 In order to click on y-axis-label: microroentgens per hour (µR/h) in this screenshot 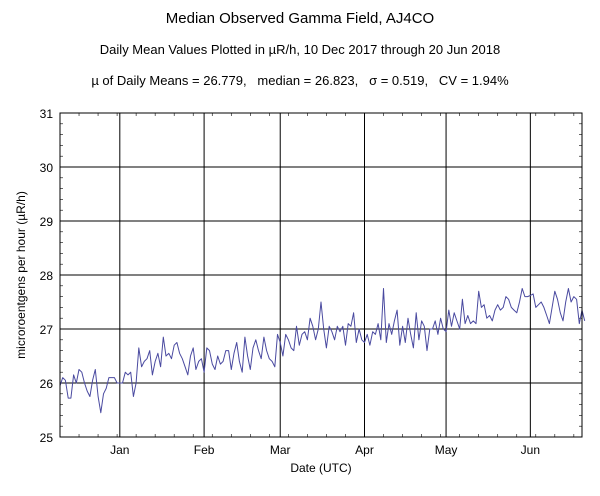, I will do `click(21, 275)`.